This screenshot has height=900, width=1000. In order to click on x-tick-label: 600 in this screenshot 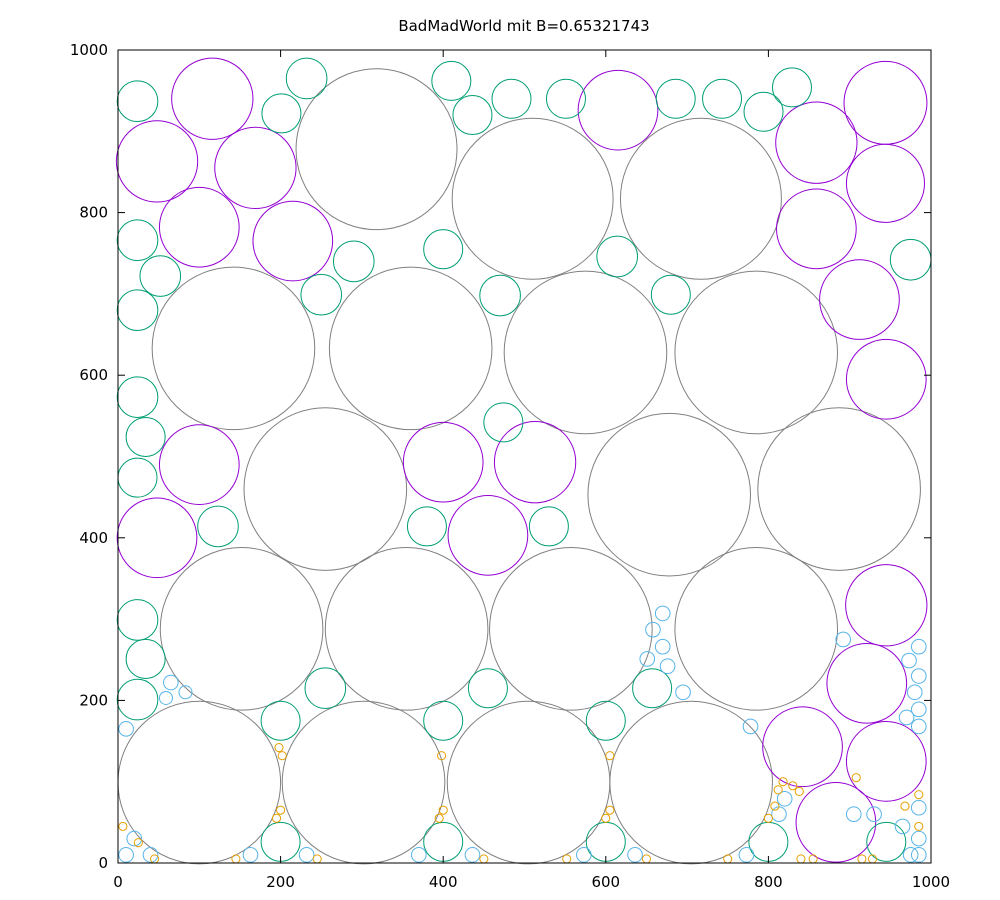, I will do `click(605, 882)`.